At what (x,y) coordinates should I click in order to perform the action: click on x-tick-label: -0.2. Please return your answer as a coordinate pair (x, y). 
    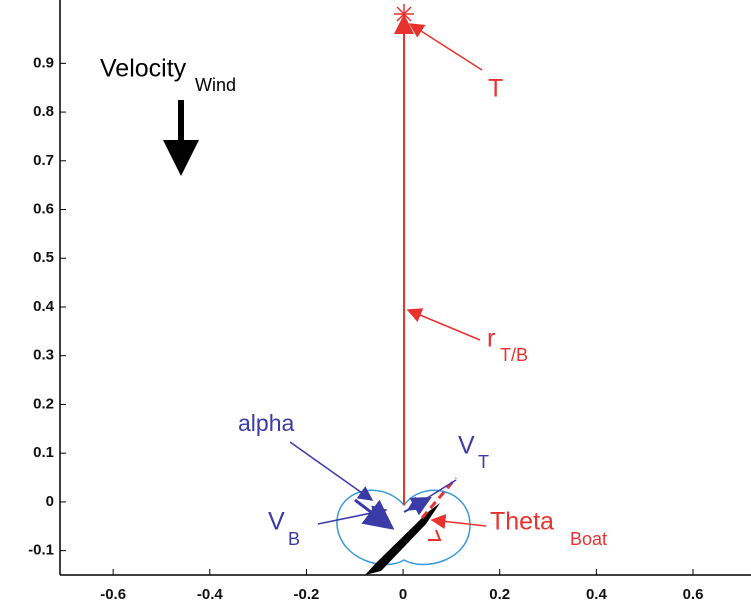
    Looking at the image, I should click on (307, 594).